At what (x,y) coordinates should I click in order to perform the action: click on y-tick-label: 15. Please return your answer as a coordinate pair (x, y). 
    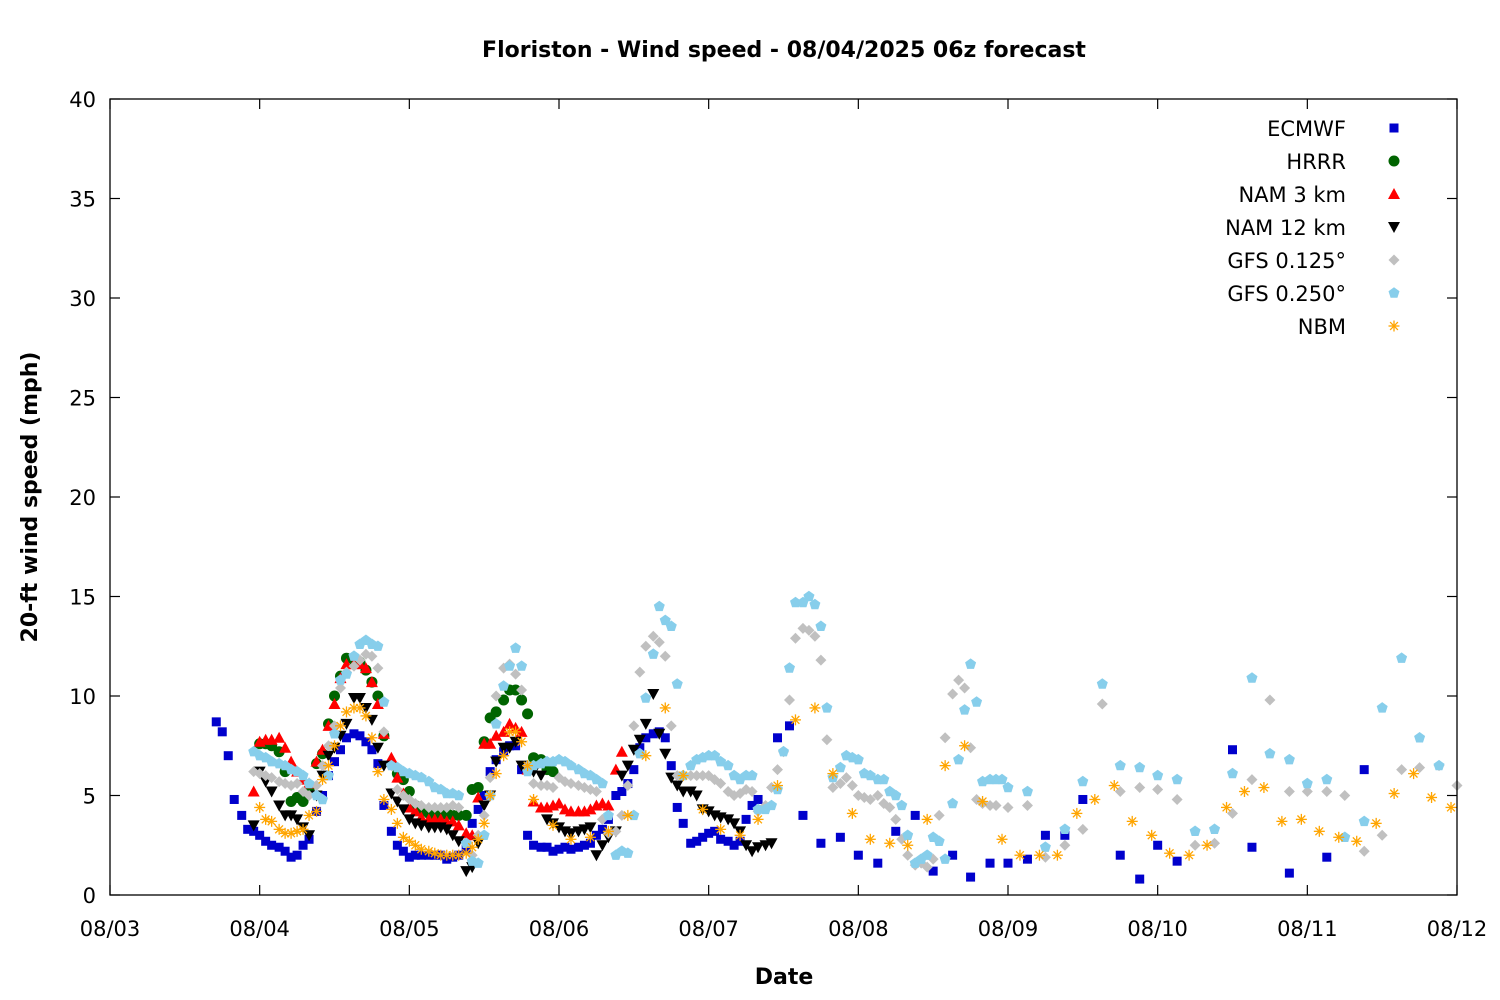
    Looking at the image, I should click on (82, 598).